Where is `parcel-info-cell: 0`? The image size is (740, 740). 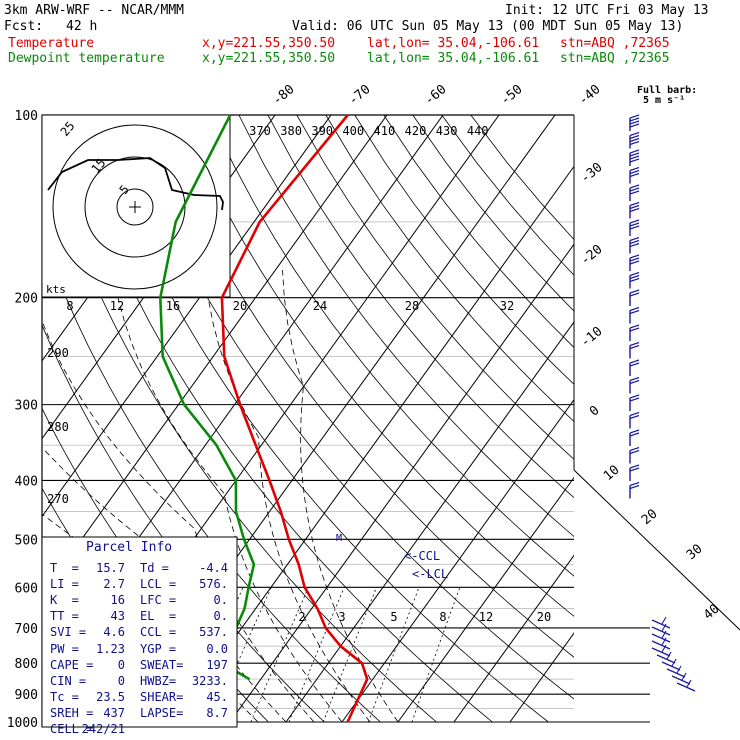
parcel-info-cell: 0 is located at coordinates (121, 680).